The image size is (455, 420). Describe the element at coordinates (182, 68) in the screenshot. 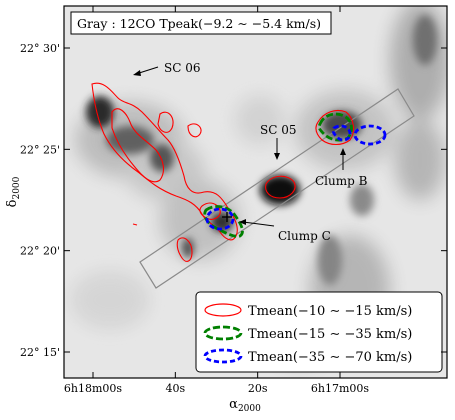

I see `sc06-label: SC 06` at that location.